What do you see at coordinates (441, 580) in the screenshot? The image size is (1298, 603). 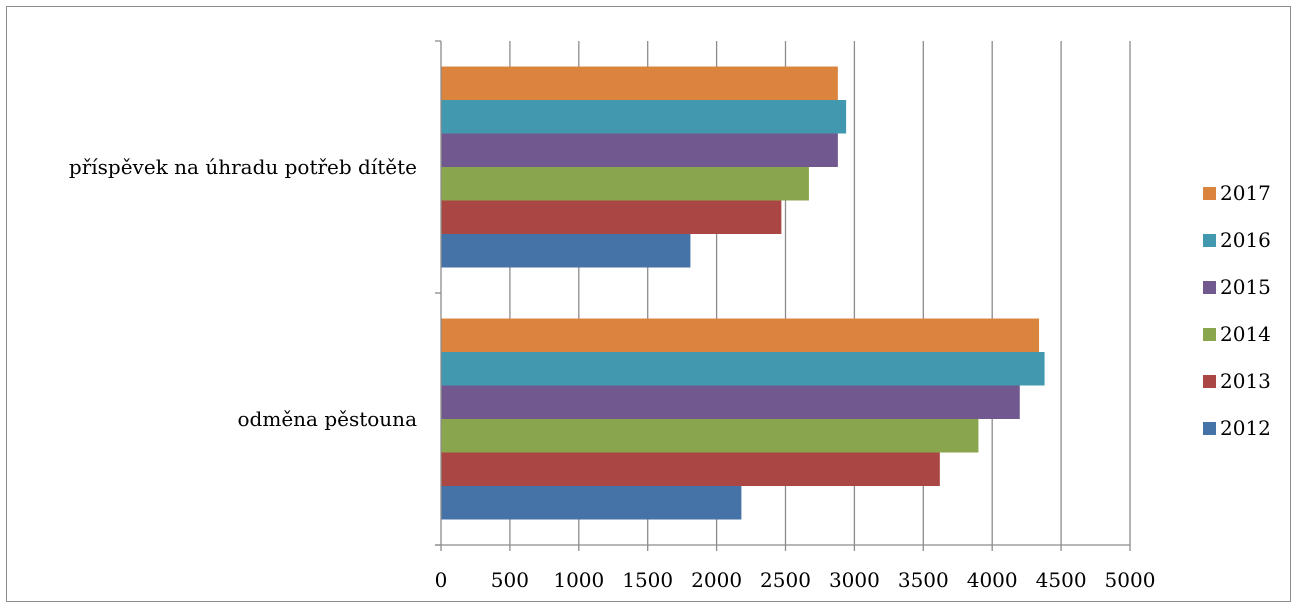 I see `x-tick-label: 0` at bounding box center [441, 580].